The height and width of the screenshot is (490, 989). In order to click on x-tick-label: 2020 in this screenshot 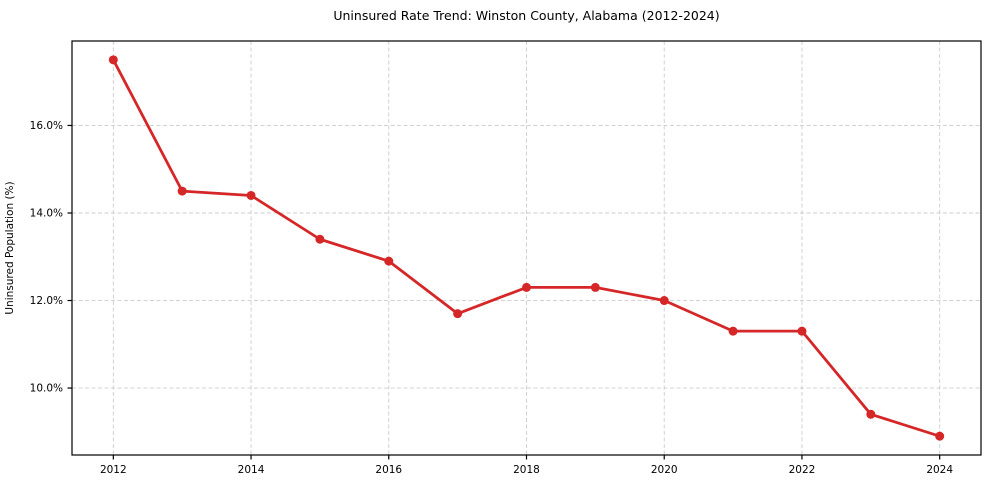, I will do `click(664, 470)`.